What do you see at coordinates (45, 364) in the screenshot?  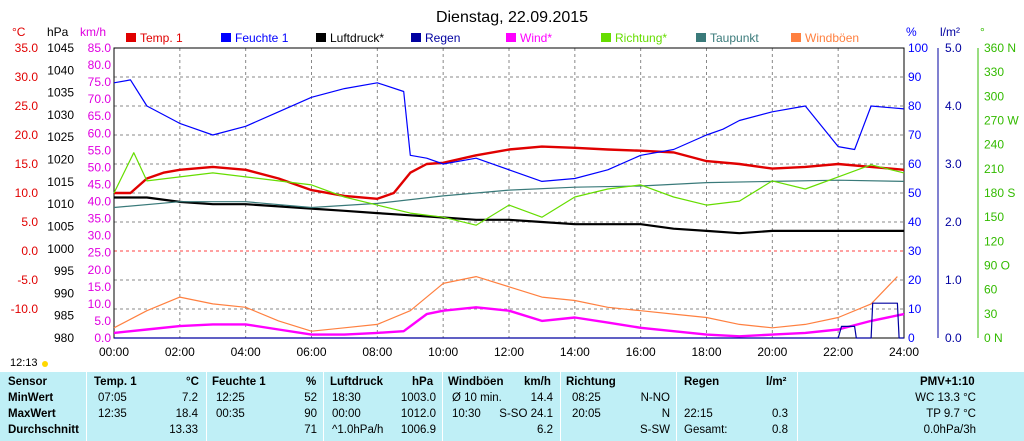 I see `sun-icon` at bounding box center [45, 364].